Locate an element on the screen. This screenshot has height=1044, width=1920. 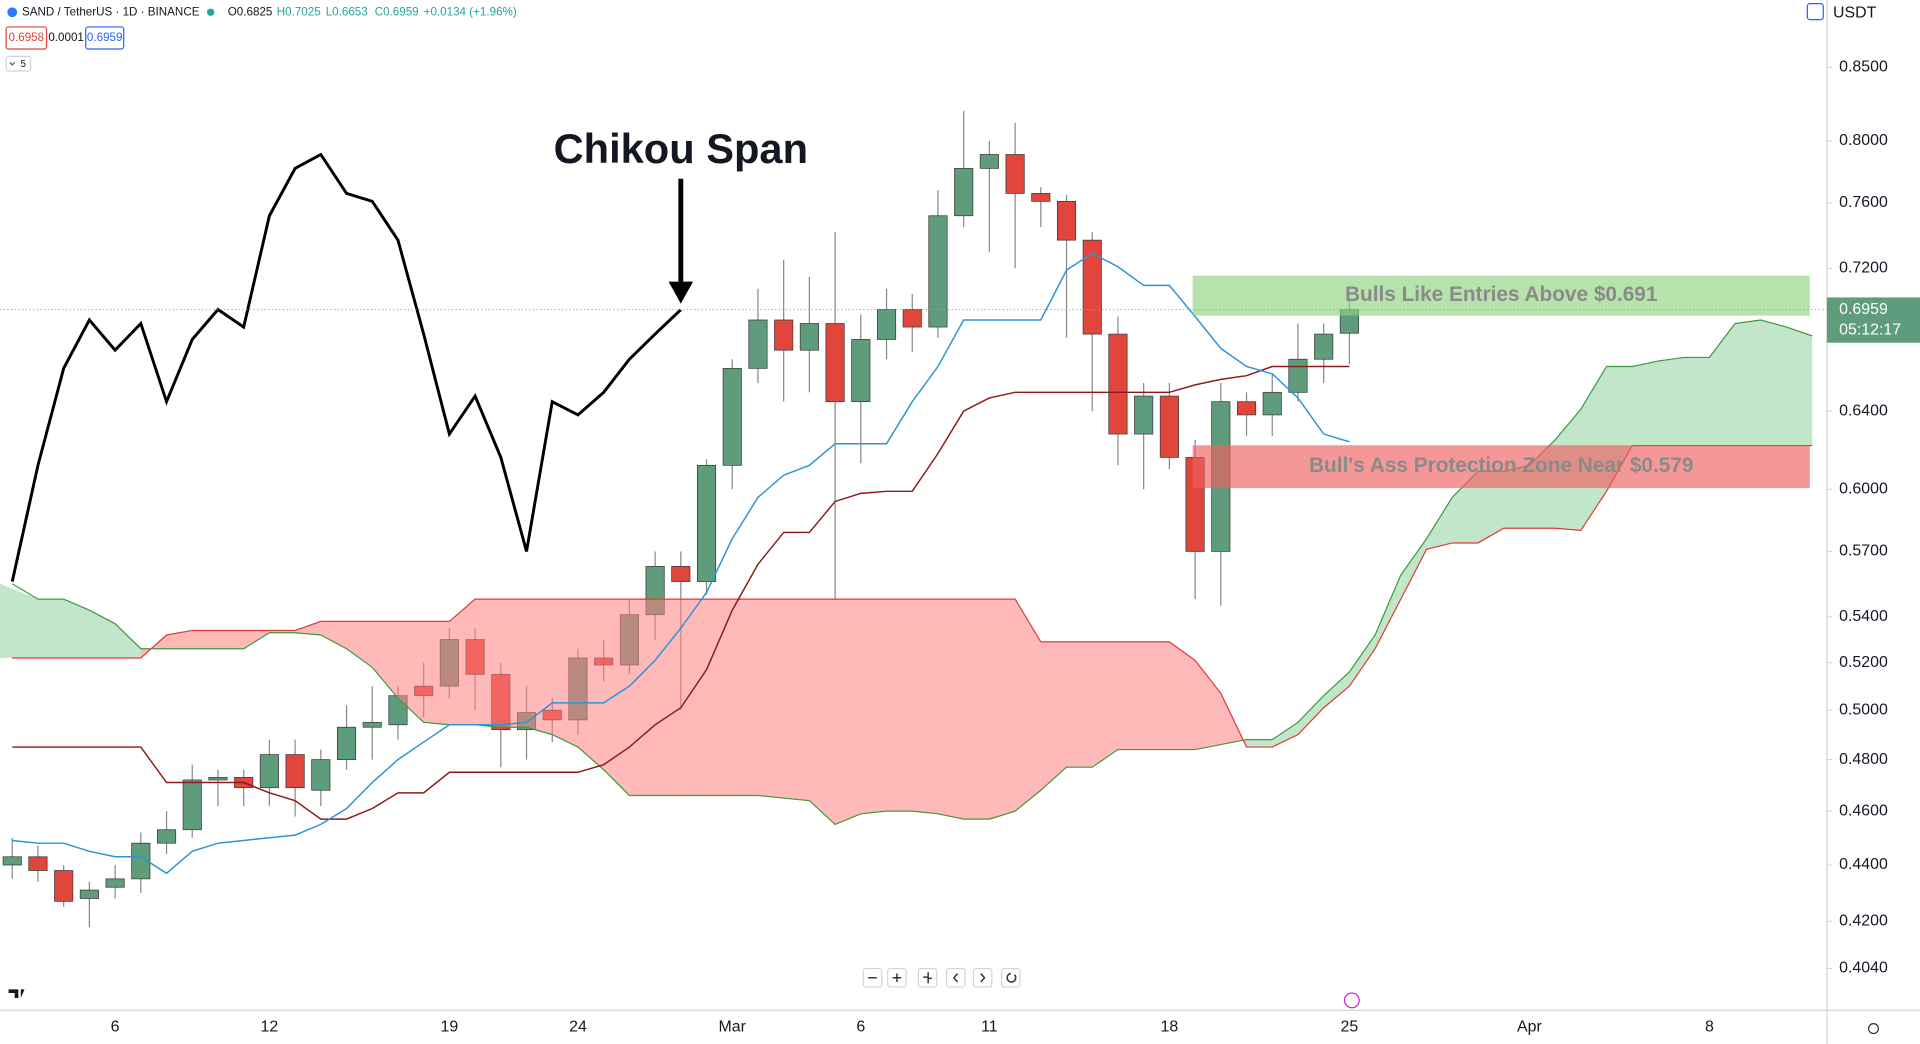
indicator-count: 5 is located at coordinates (24, 64).